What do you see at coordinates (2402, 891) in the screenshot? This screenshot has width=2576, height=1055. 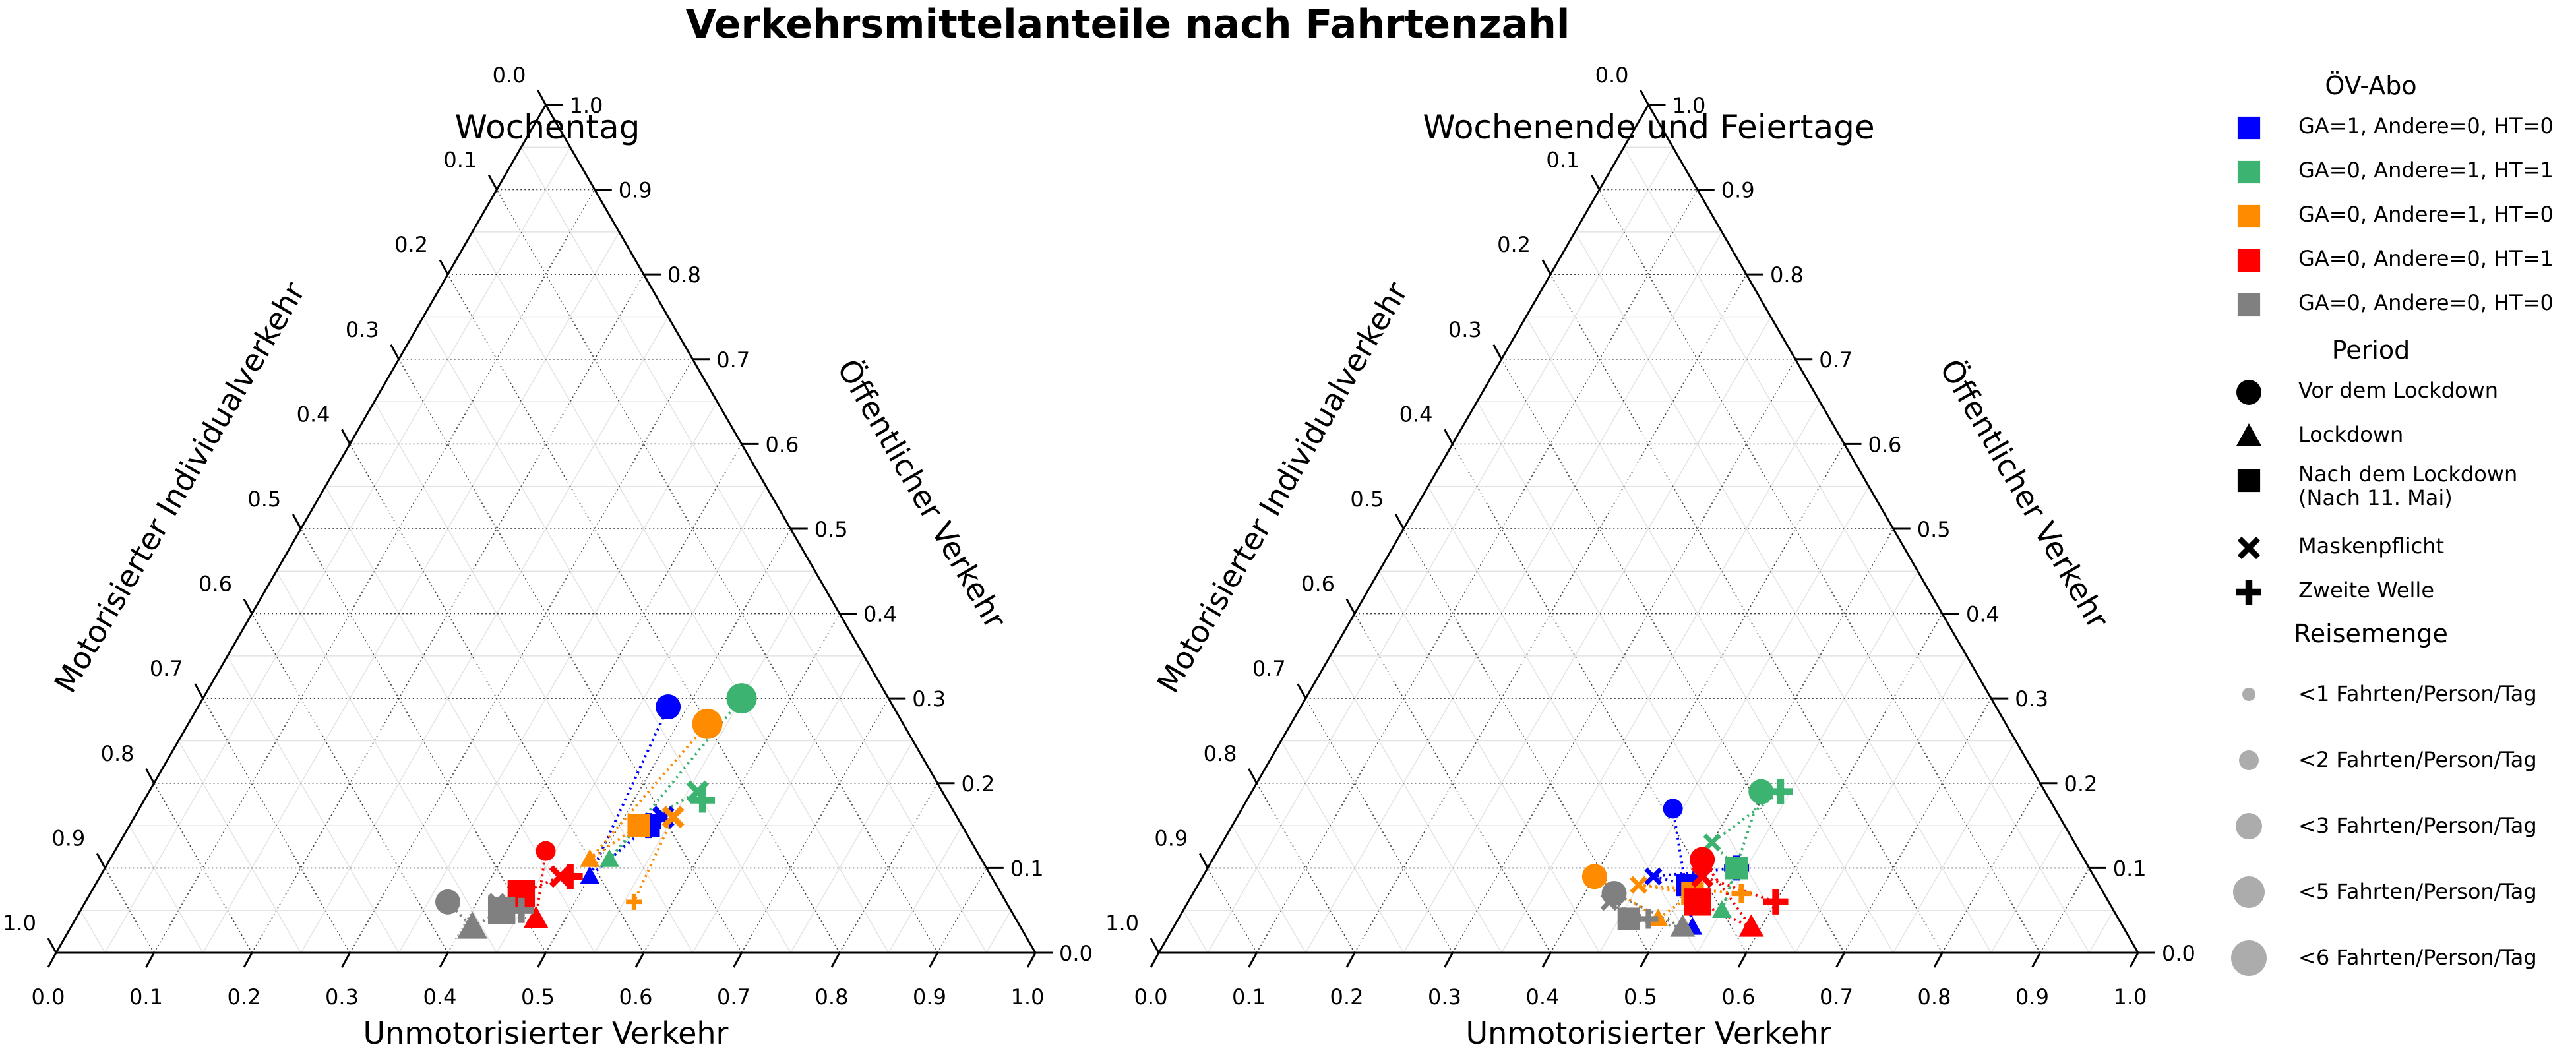 I see `legend-size-item: <5 Fahrten/Person/Tag` at bounding box center [2402, 891].